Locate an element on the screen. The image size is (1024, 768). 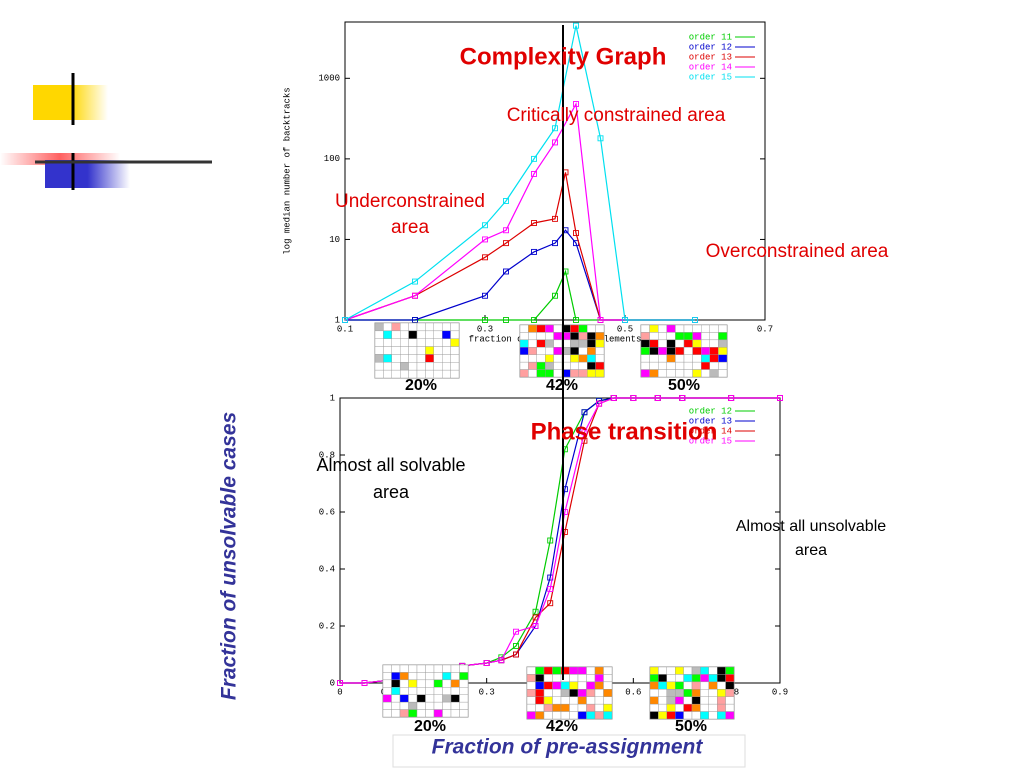
y-tick-label: 0.8 is located at coordinates (327, 455).